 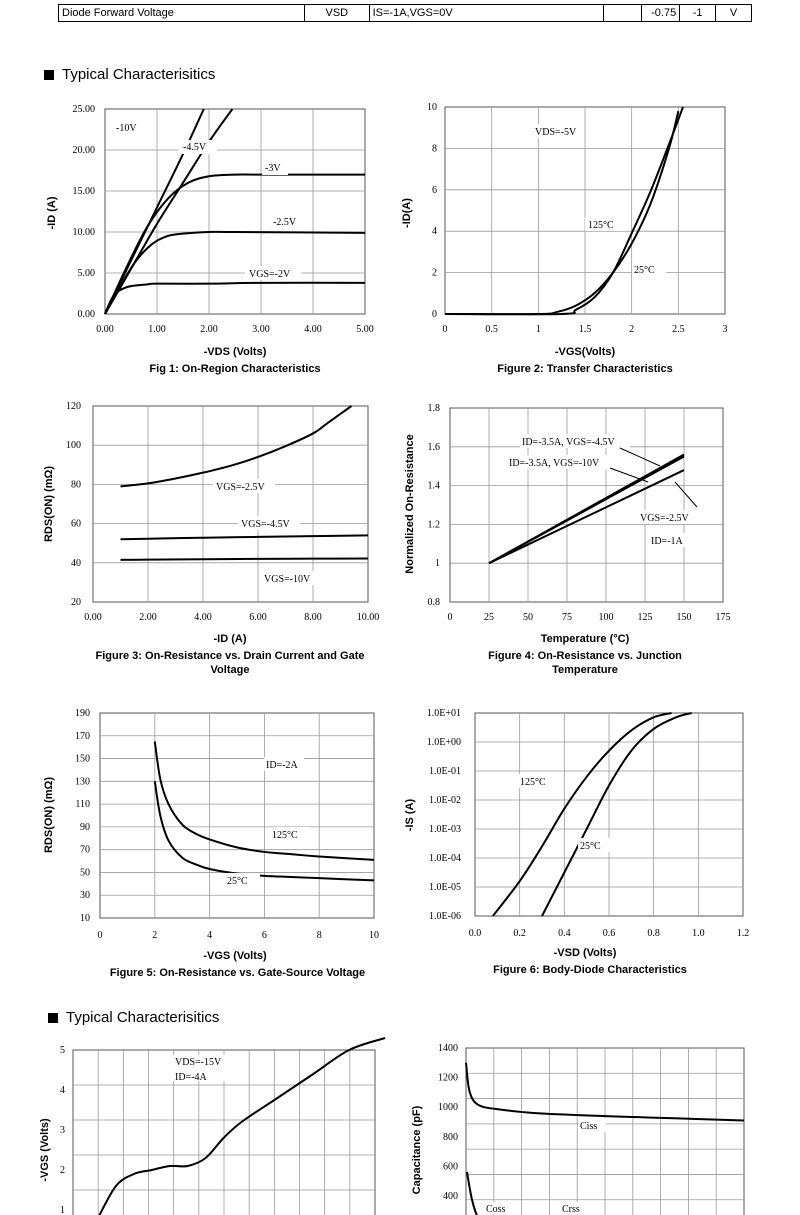 What do you see at coordinates (285, 835) in the screenshot?
I see `fig5-annotation: 125°C` at bounding box center [285, 835].